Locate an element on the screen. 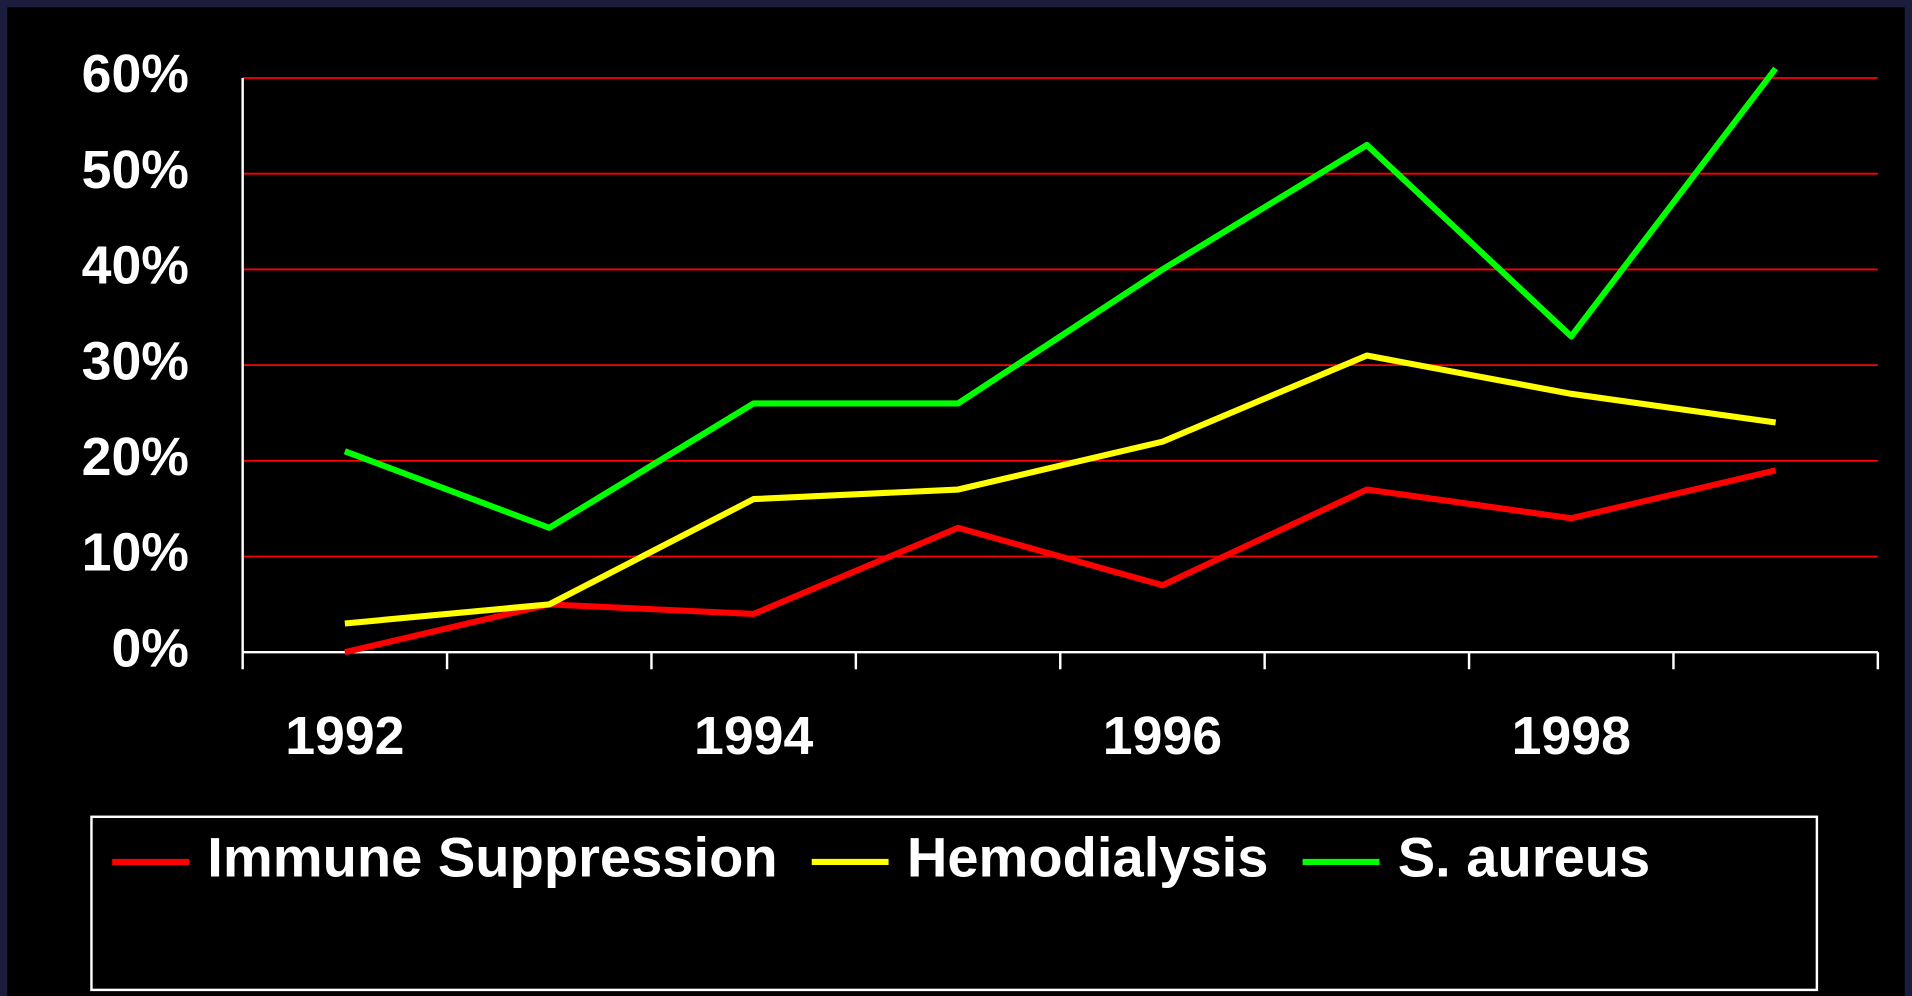  y-tick-label: 40% is located at coordinates (135, 266).